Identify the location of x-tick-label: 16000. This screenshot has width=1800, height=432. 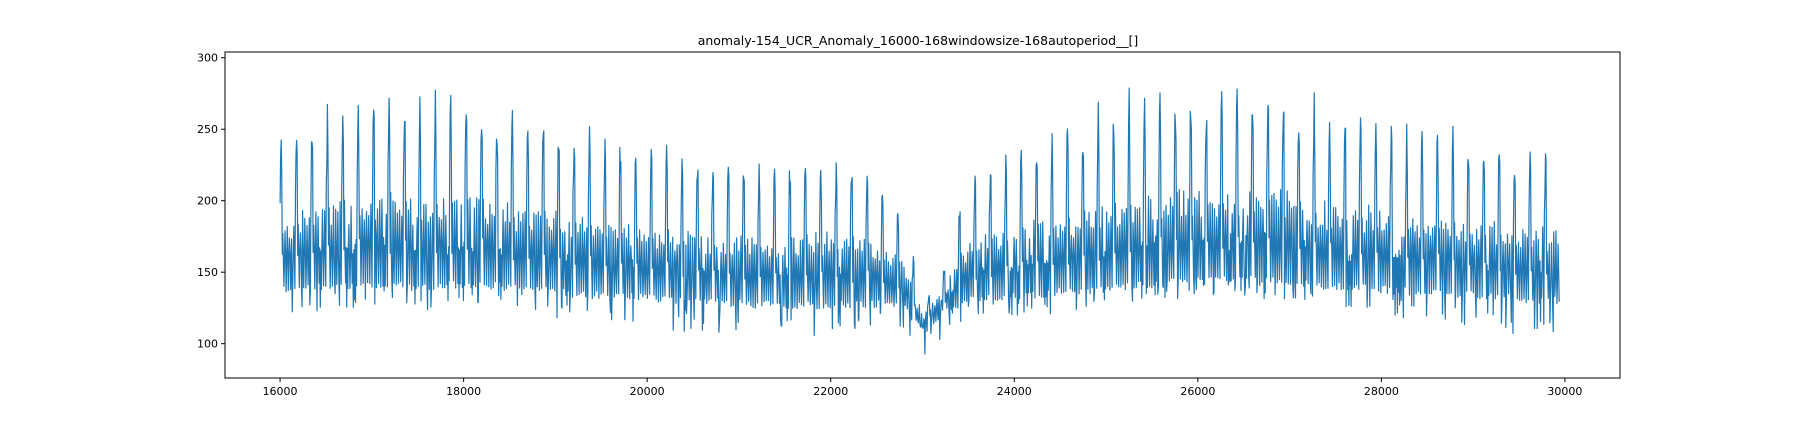
(280, 391).